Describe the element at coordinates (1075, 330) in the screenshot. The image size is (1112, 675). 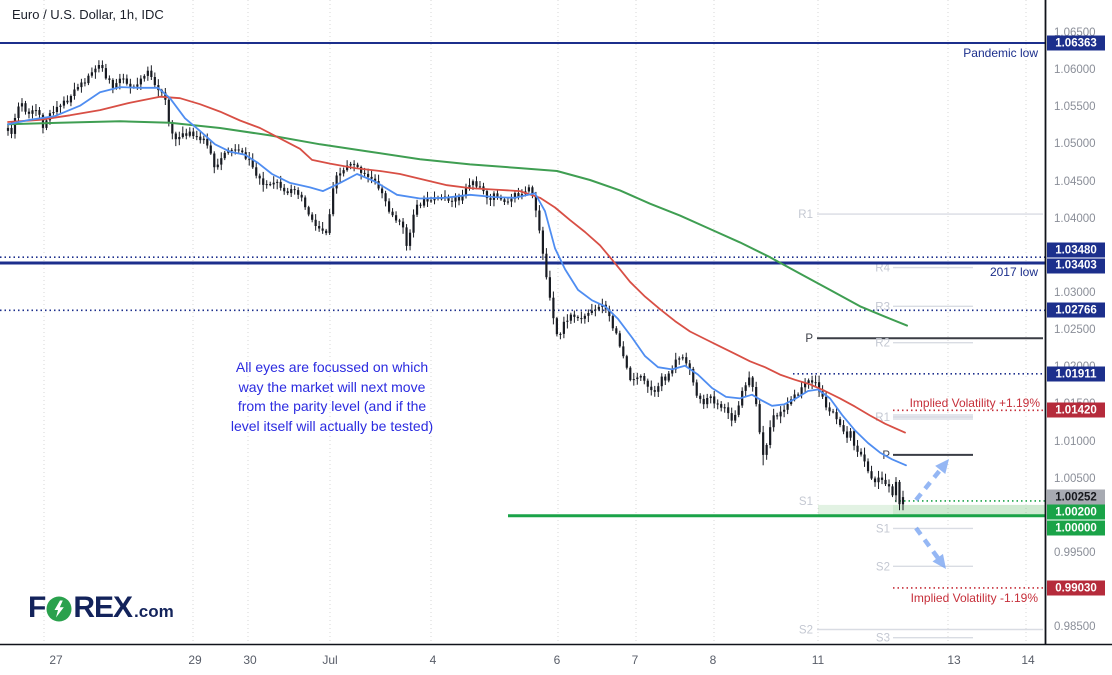
I see `price-tick: 1.02500` at that location.